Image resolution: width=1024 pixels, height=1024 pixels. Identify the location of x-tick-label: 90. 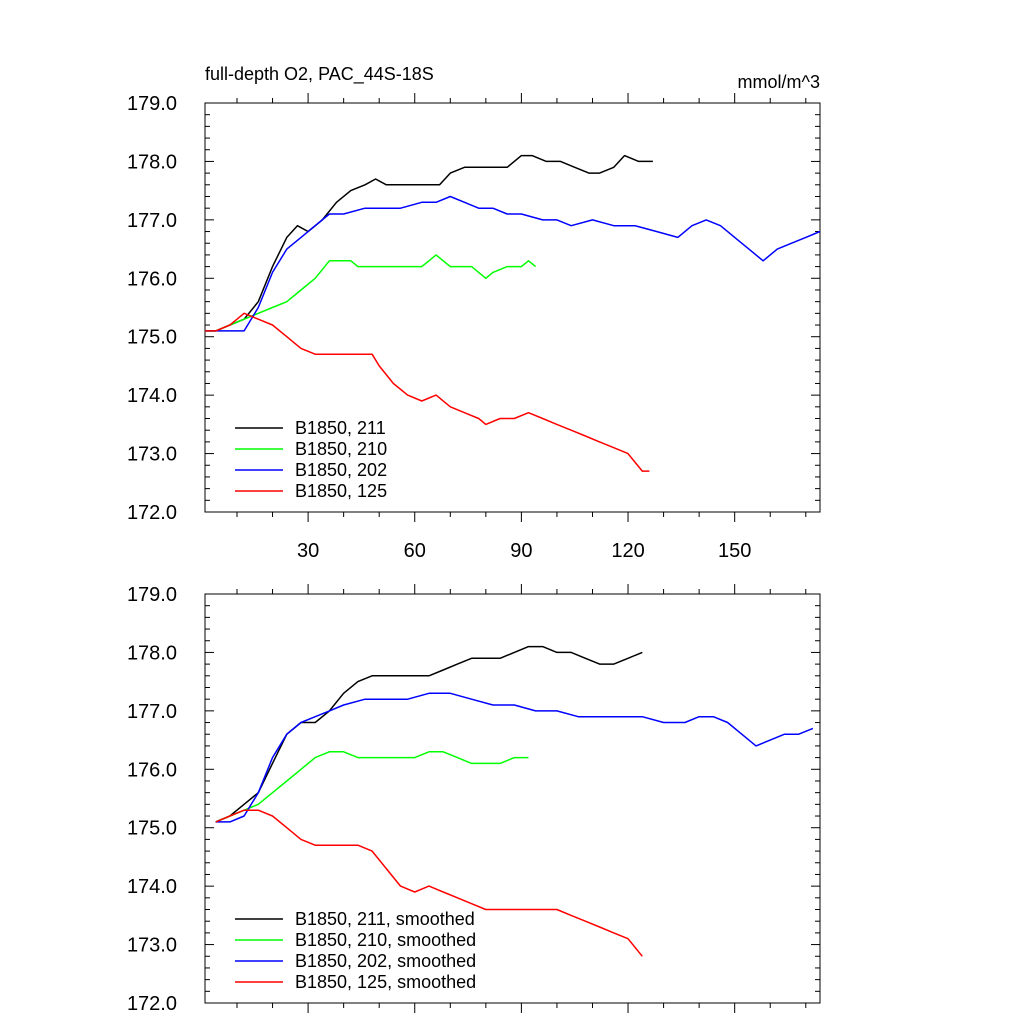
(521, 551).